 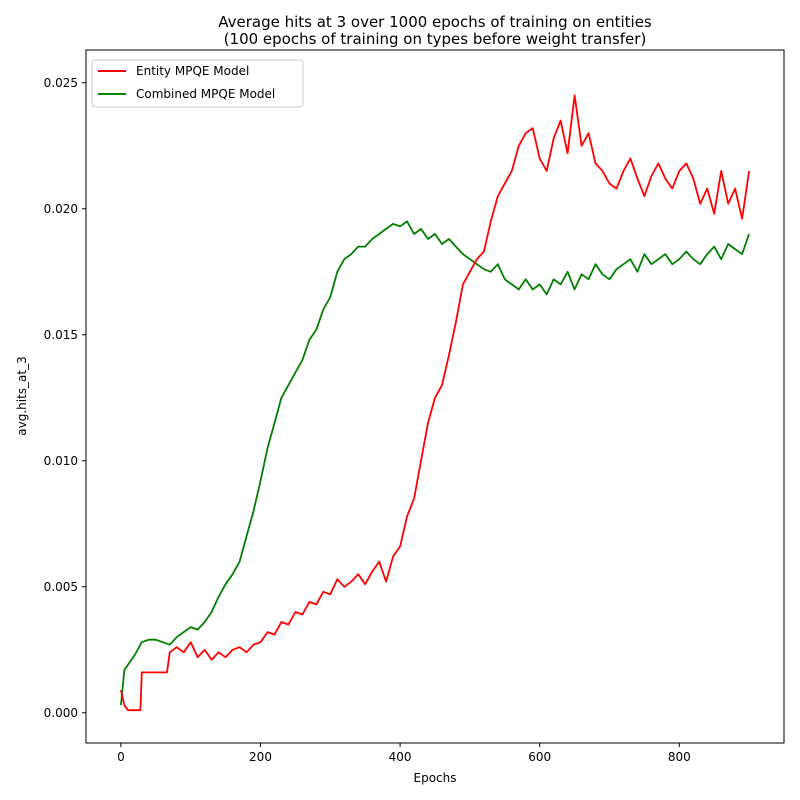 I want to click on legend: Entity MPQE Model Combined MPQE Model, so click(x=197, y=83).